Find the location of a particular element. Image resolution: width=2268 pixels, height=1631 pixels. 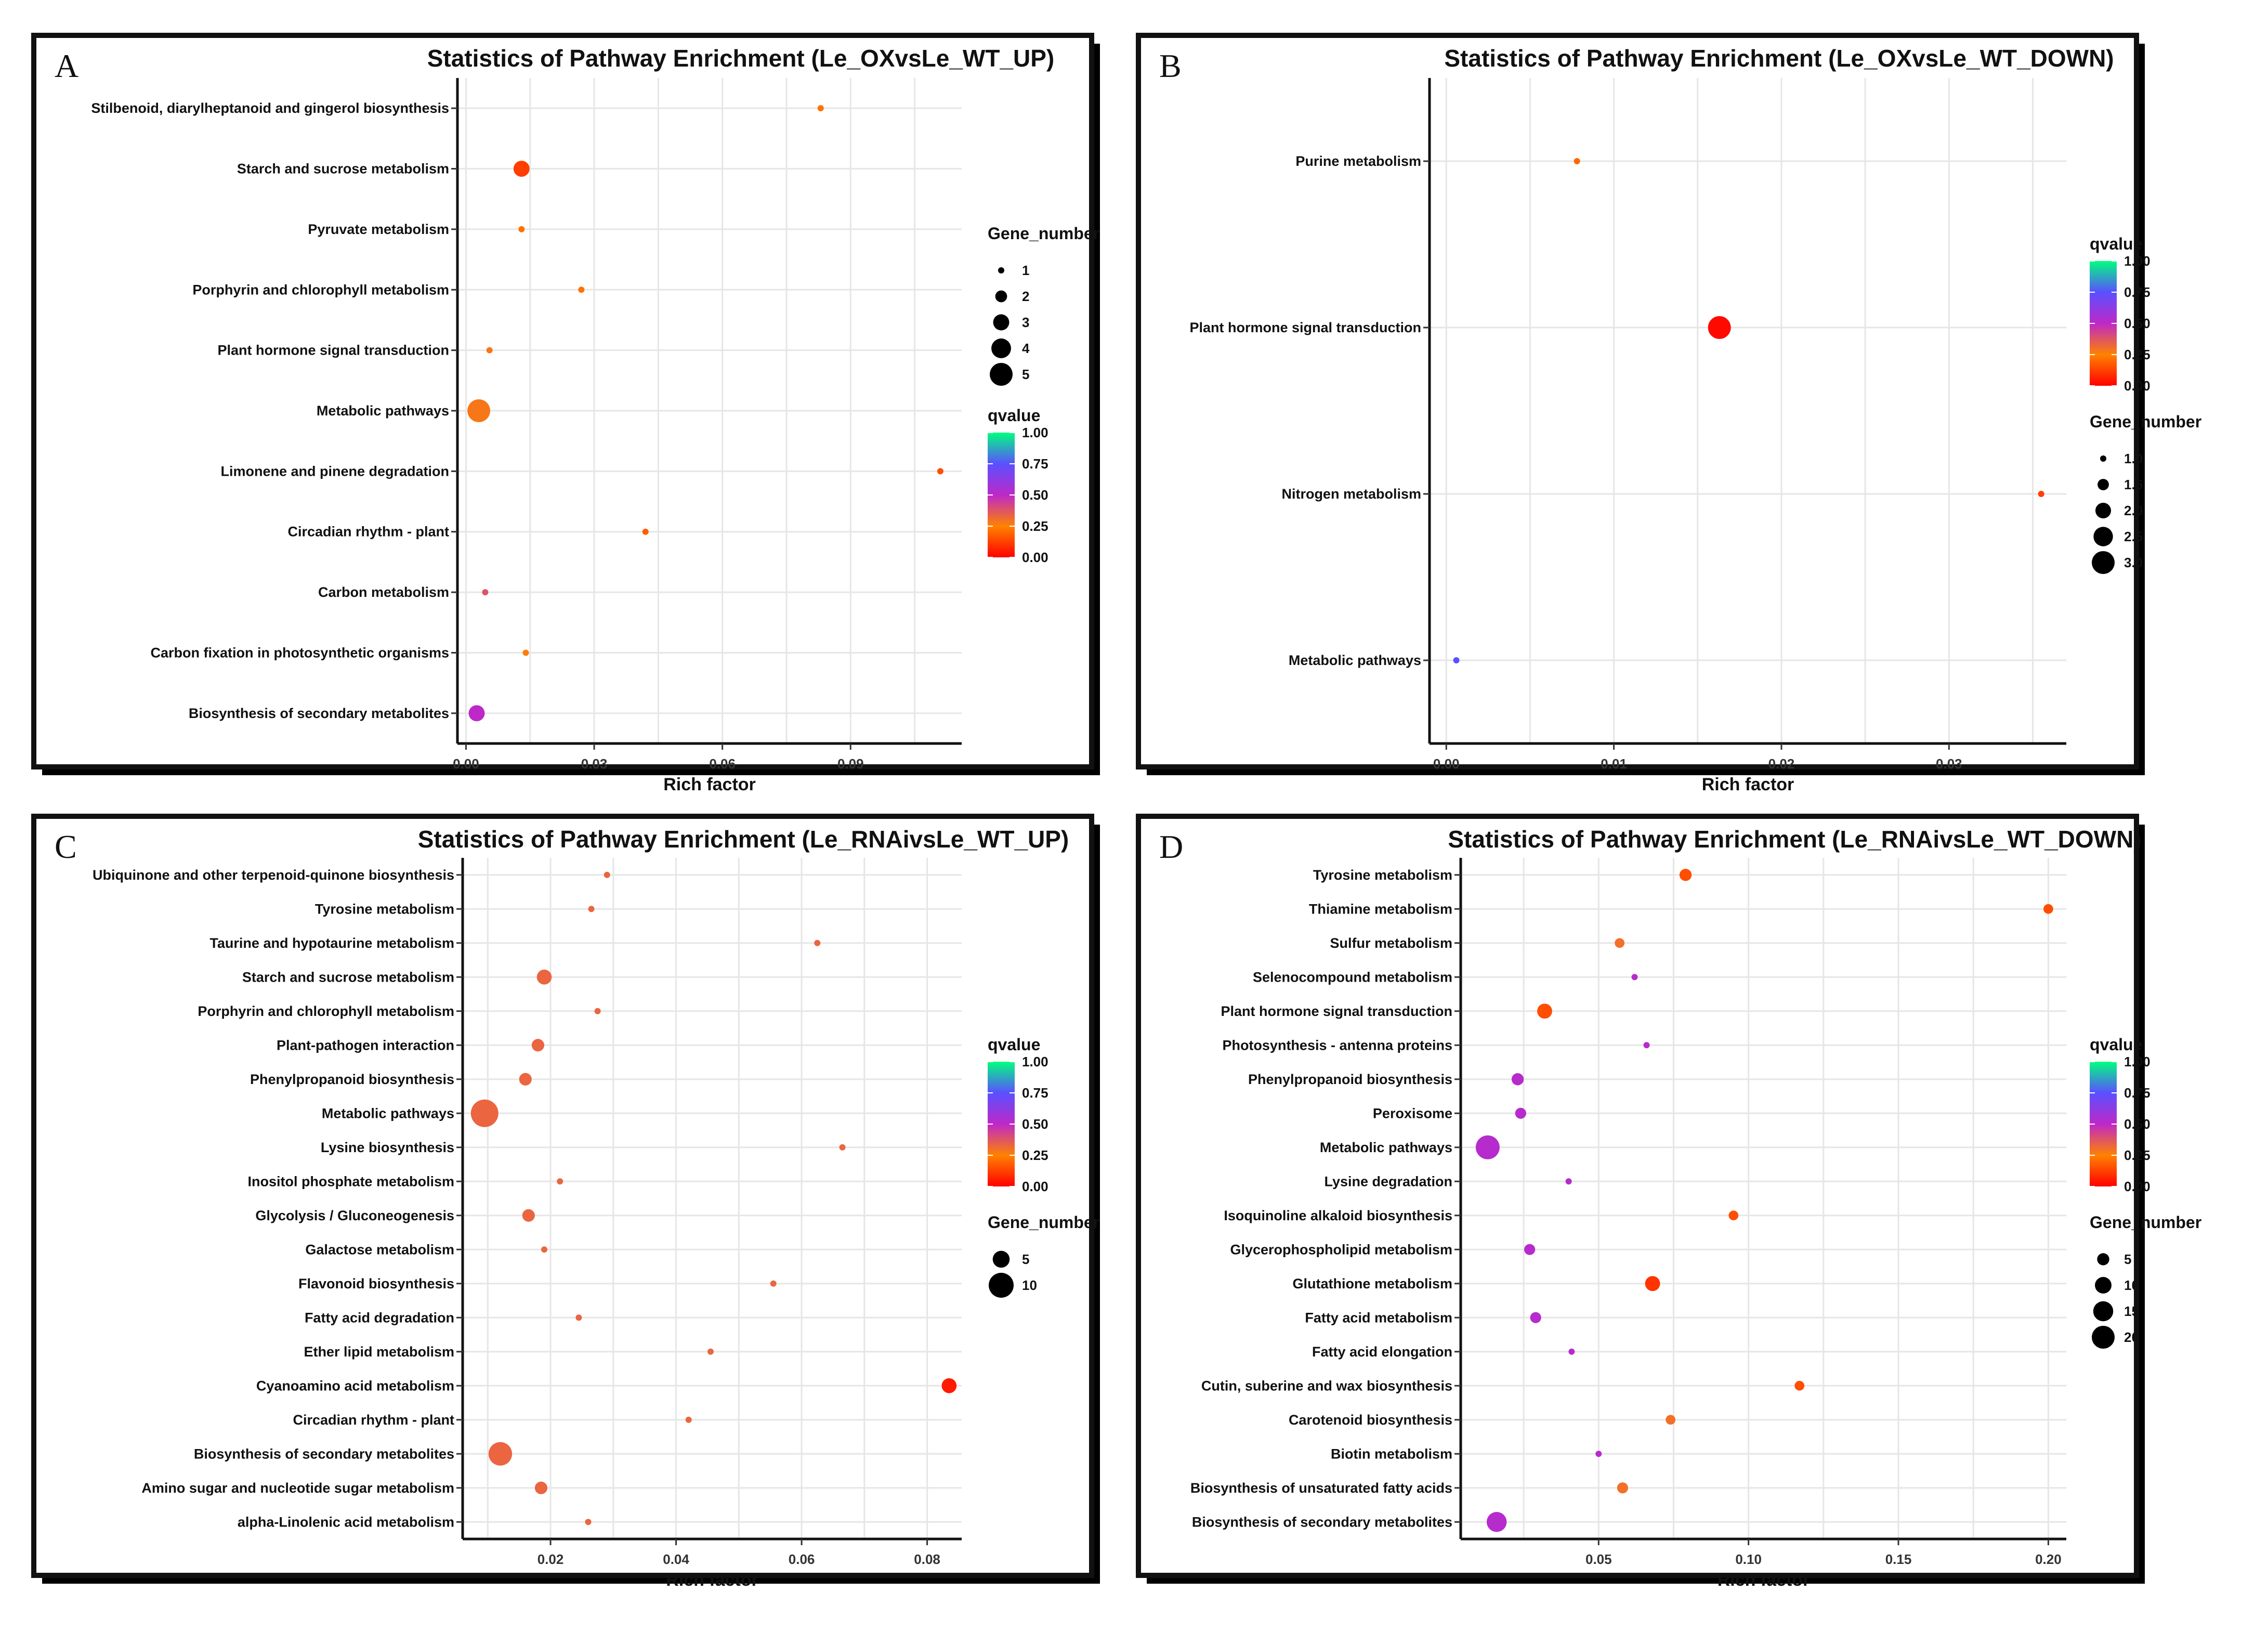

category-label: Thiamine metabolism is located at coordinates (1380, 909).